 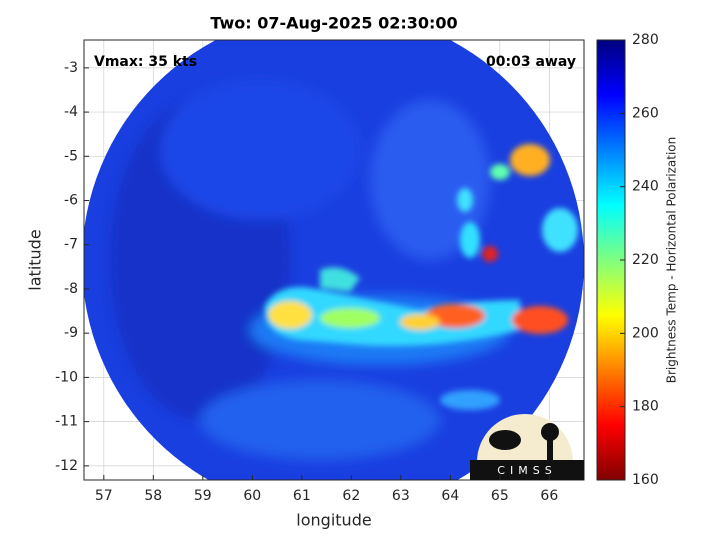 What do you see at coordinates (35, 259) in the screenshot?
I see `y-axis-label: latitude` at bounding box center [35, 259].